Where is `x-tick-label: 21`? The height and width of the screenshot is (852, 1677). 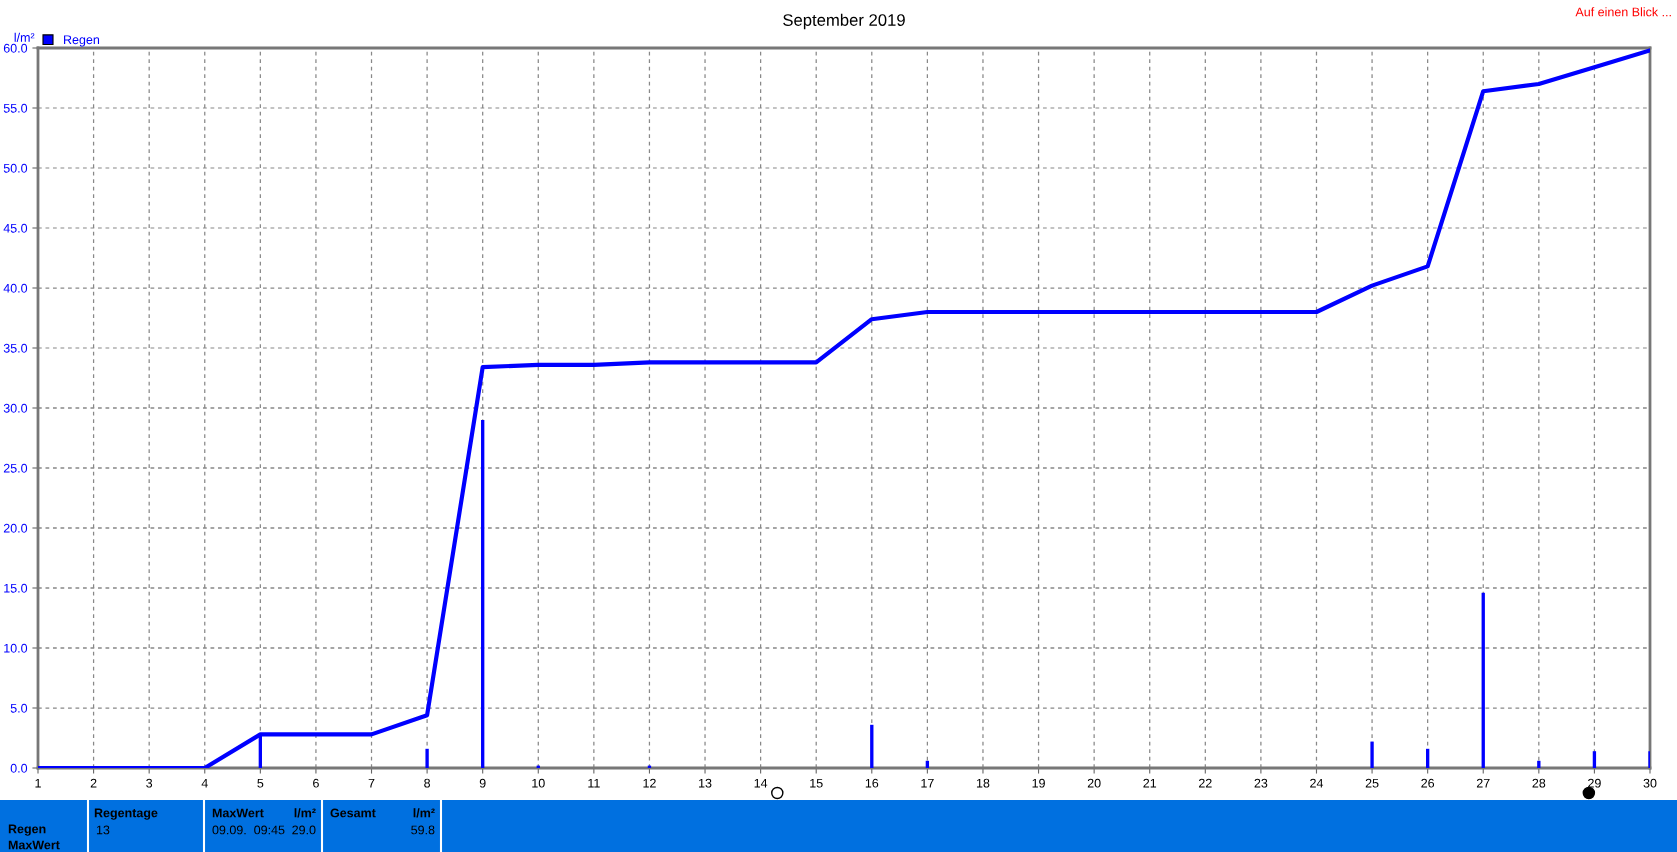 x-tick-label: 21 is located at coordinates (1150, 783).